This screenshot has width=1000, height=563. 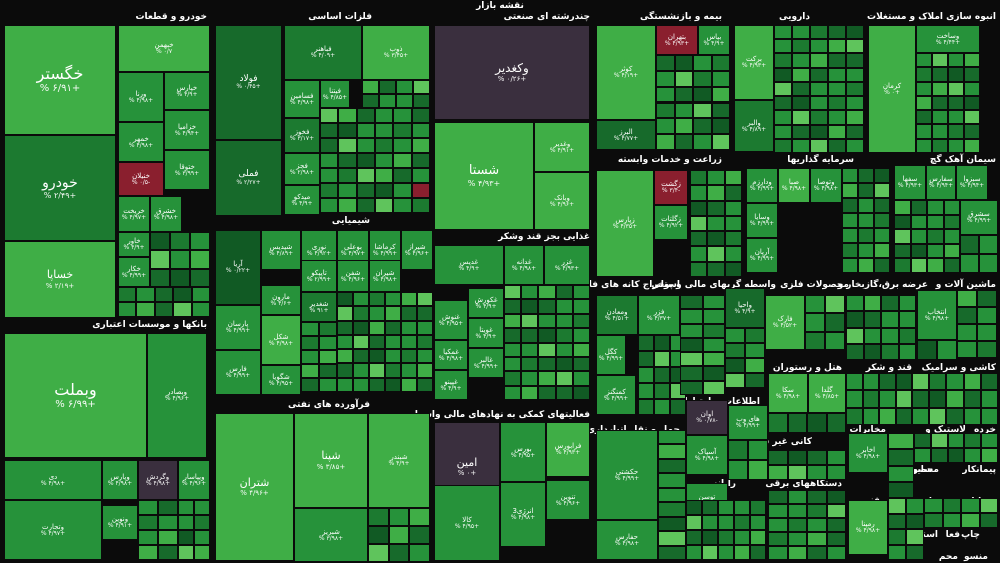 What do you see at coordinates (486, 363) in the screenshot?
I see `stock-tile: غالبر +۴/۹۹ %` at bounding box center [486, 363].